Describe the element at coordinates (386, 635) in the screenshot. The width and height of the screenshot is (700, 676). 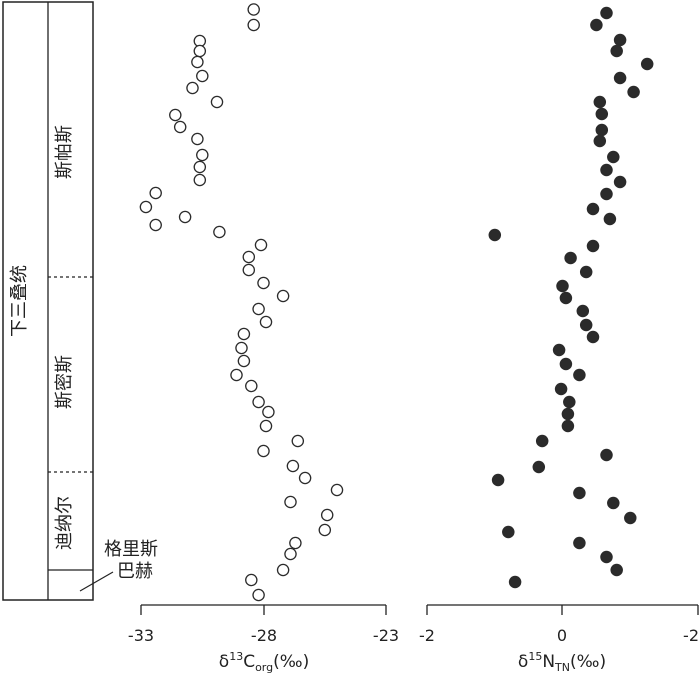
I see `carbon-x-tick-label: -23` at that location.